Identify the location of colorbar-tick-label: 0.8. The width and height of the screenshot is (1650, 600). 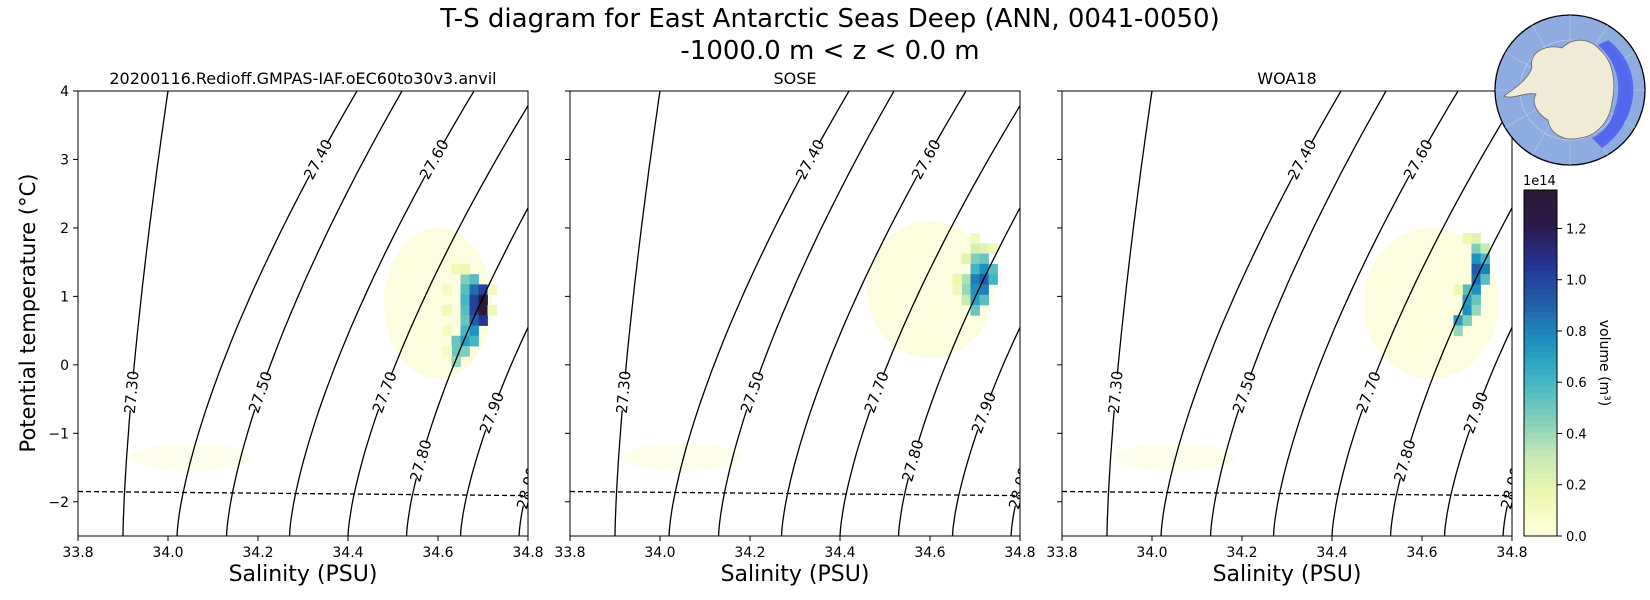
(1576, 332).